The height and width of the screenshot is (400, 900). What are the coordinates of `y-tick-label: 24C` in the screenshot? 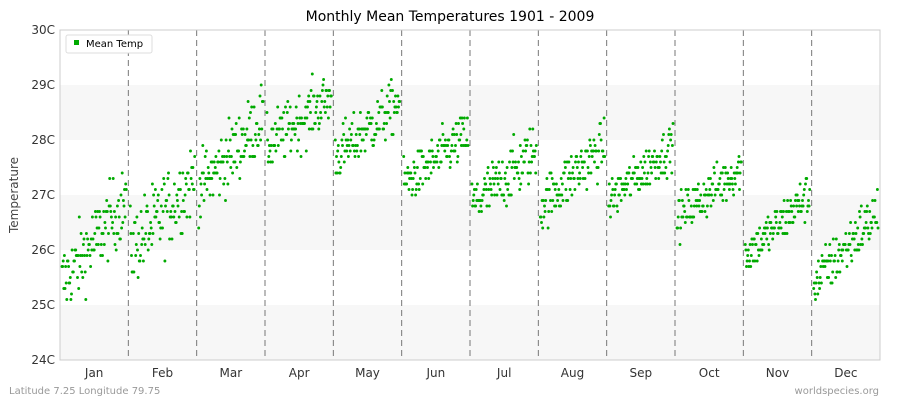 It's located at (43, 360).